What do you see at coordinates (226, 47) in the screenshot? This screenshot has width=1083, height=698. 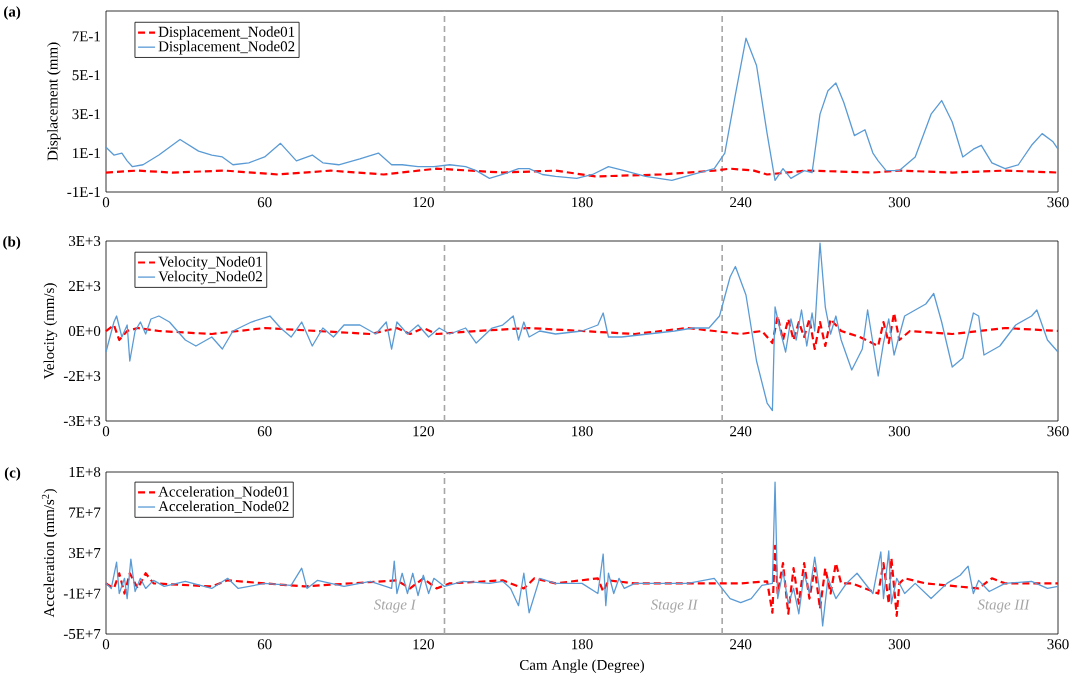 I see `legend-label: Displacement_Node02` at bounding box center [226, 47].